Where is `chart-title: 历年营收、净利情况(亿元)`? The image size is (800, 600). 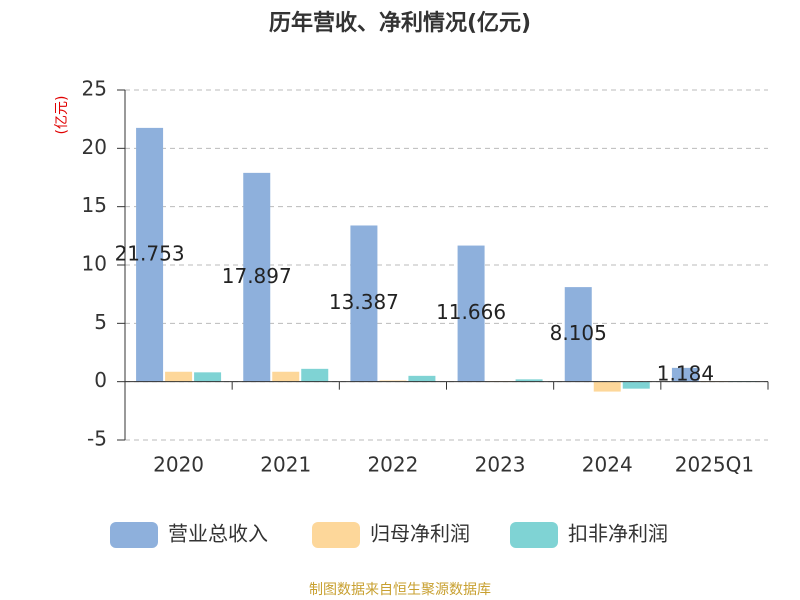 chart-title: 历年营收、净利情况(亿元) is located at coordinates (400, 23).